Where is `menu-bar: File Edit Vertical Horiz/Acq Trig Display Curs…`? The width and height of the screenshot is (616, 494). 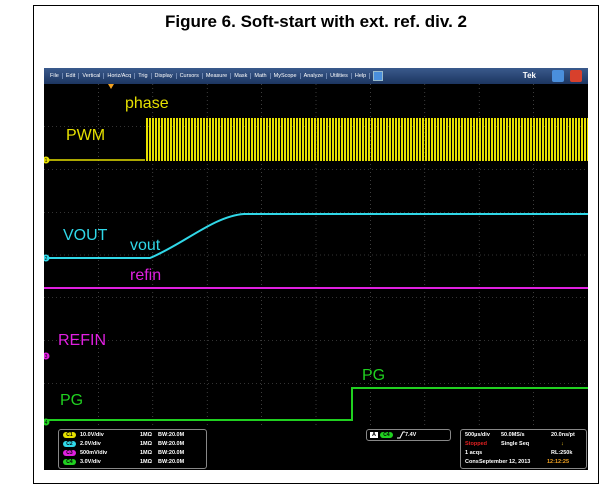 menu-bar: File Edit Vertical Horiz/Acq Trig Display Curs… is located at coordinates (316, 76).